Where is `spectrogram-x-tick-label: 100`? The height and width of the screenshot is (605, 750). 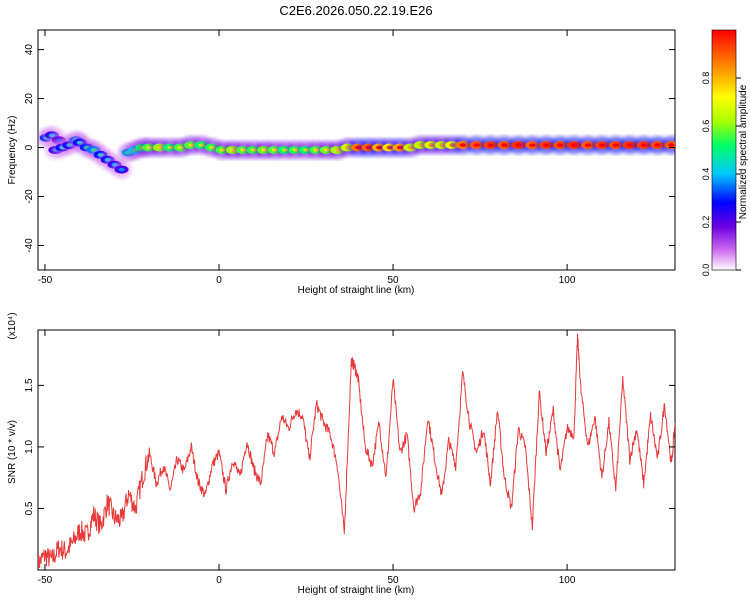 spectrogram-x-tick-label: 100 is located at coordinates (567, 280).